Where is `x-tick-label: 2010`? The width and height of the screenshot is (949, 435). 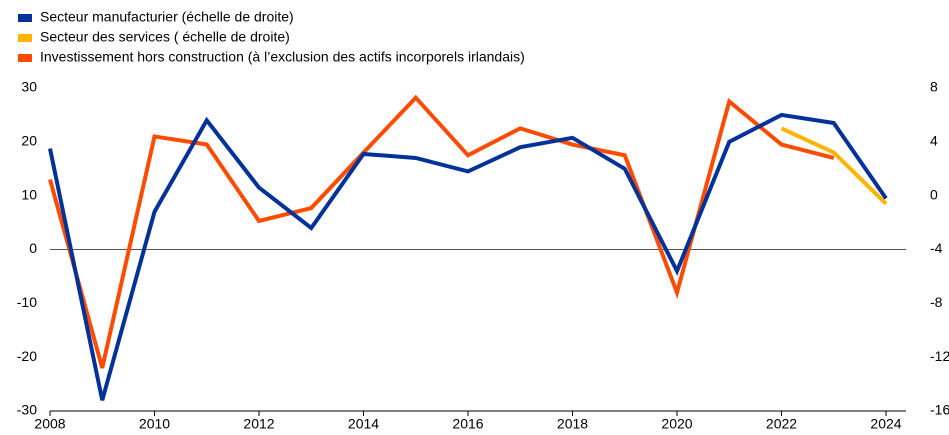
x-tick-label: 2010 is located at coordinates (154, 424).